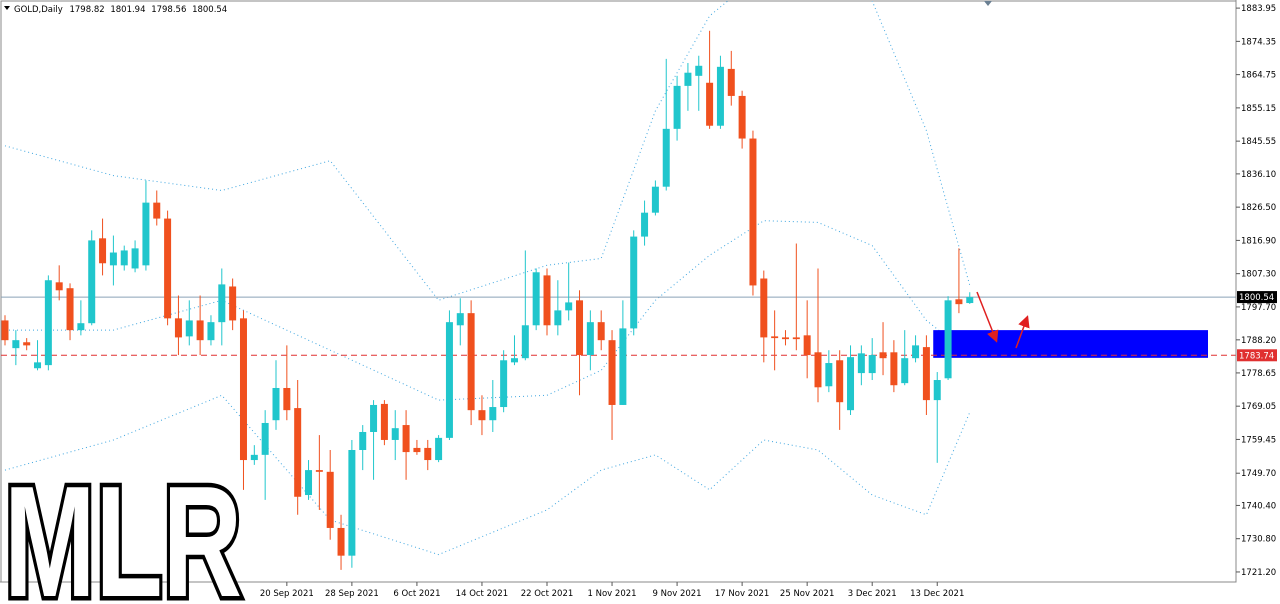 Image resolution: width=1280 pixels, height=604 pixels. What do you see at coordinates (807, 594) in the screenshot?
I see `x-tick-label: 25 Nov 2021` at bounding box center [807, 594].